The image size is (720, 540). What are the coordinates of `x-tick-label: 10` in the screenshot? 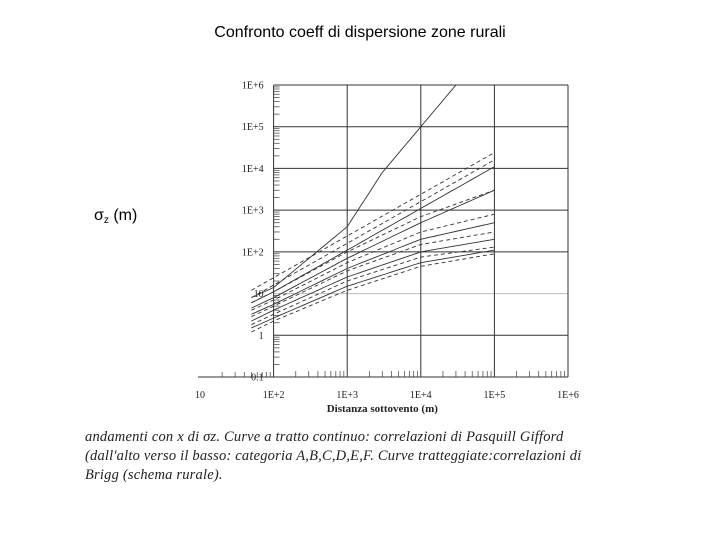 It's located at (200, 395).